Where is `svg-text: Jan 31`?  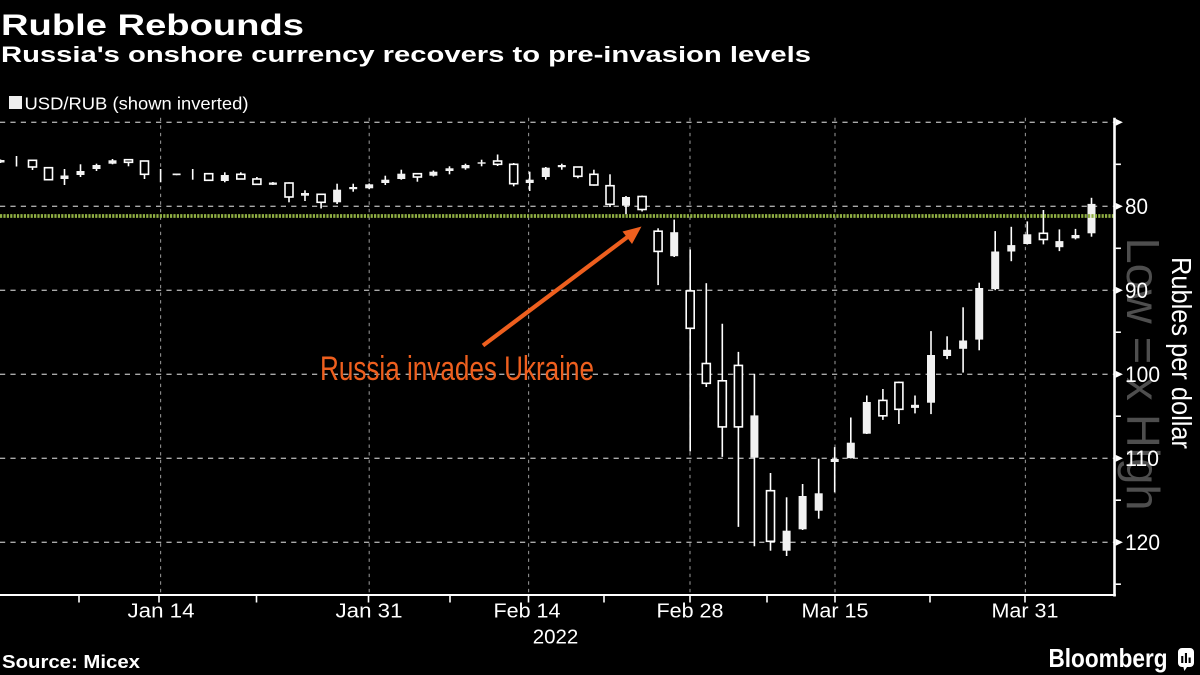 svg-text: Jan 31 is located at coordinates (369, 611).